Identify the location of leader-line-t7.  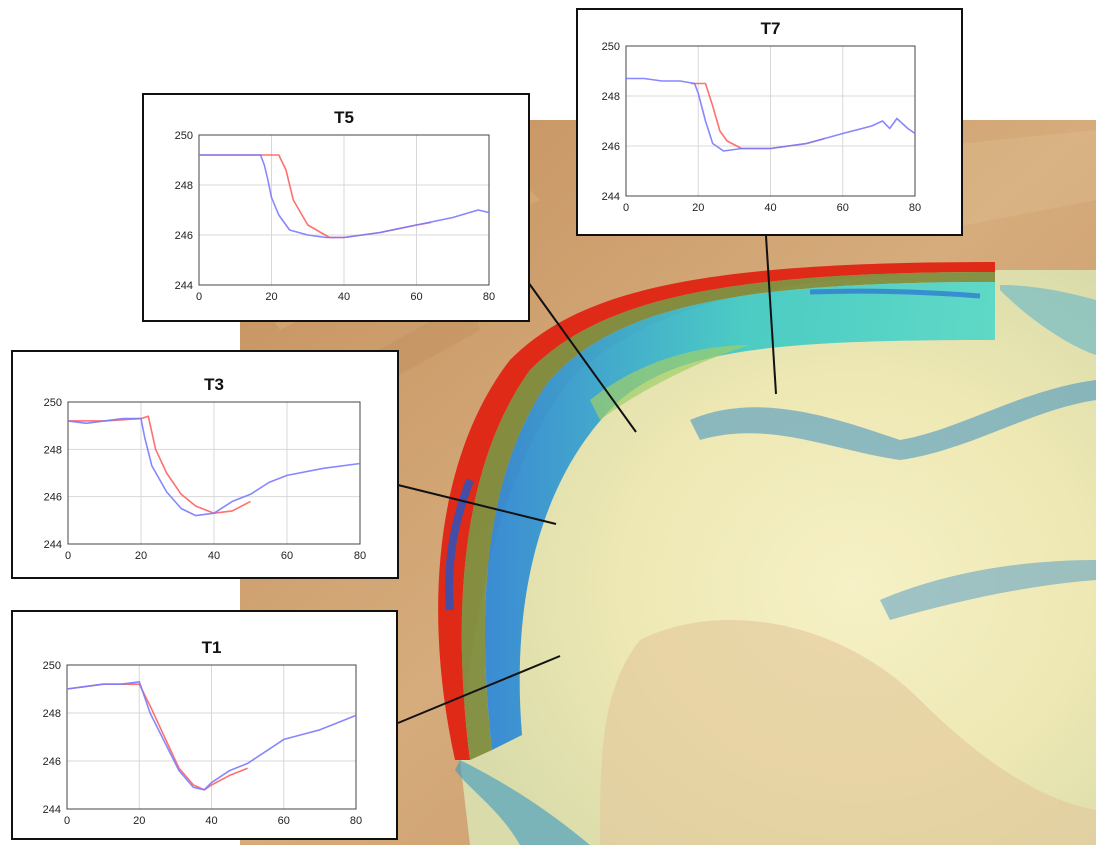
(771, 315).